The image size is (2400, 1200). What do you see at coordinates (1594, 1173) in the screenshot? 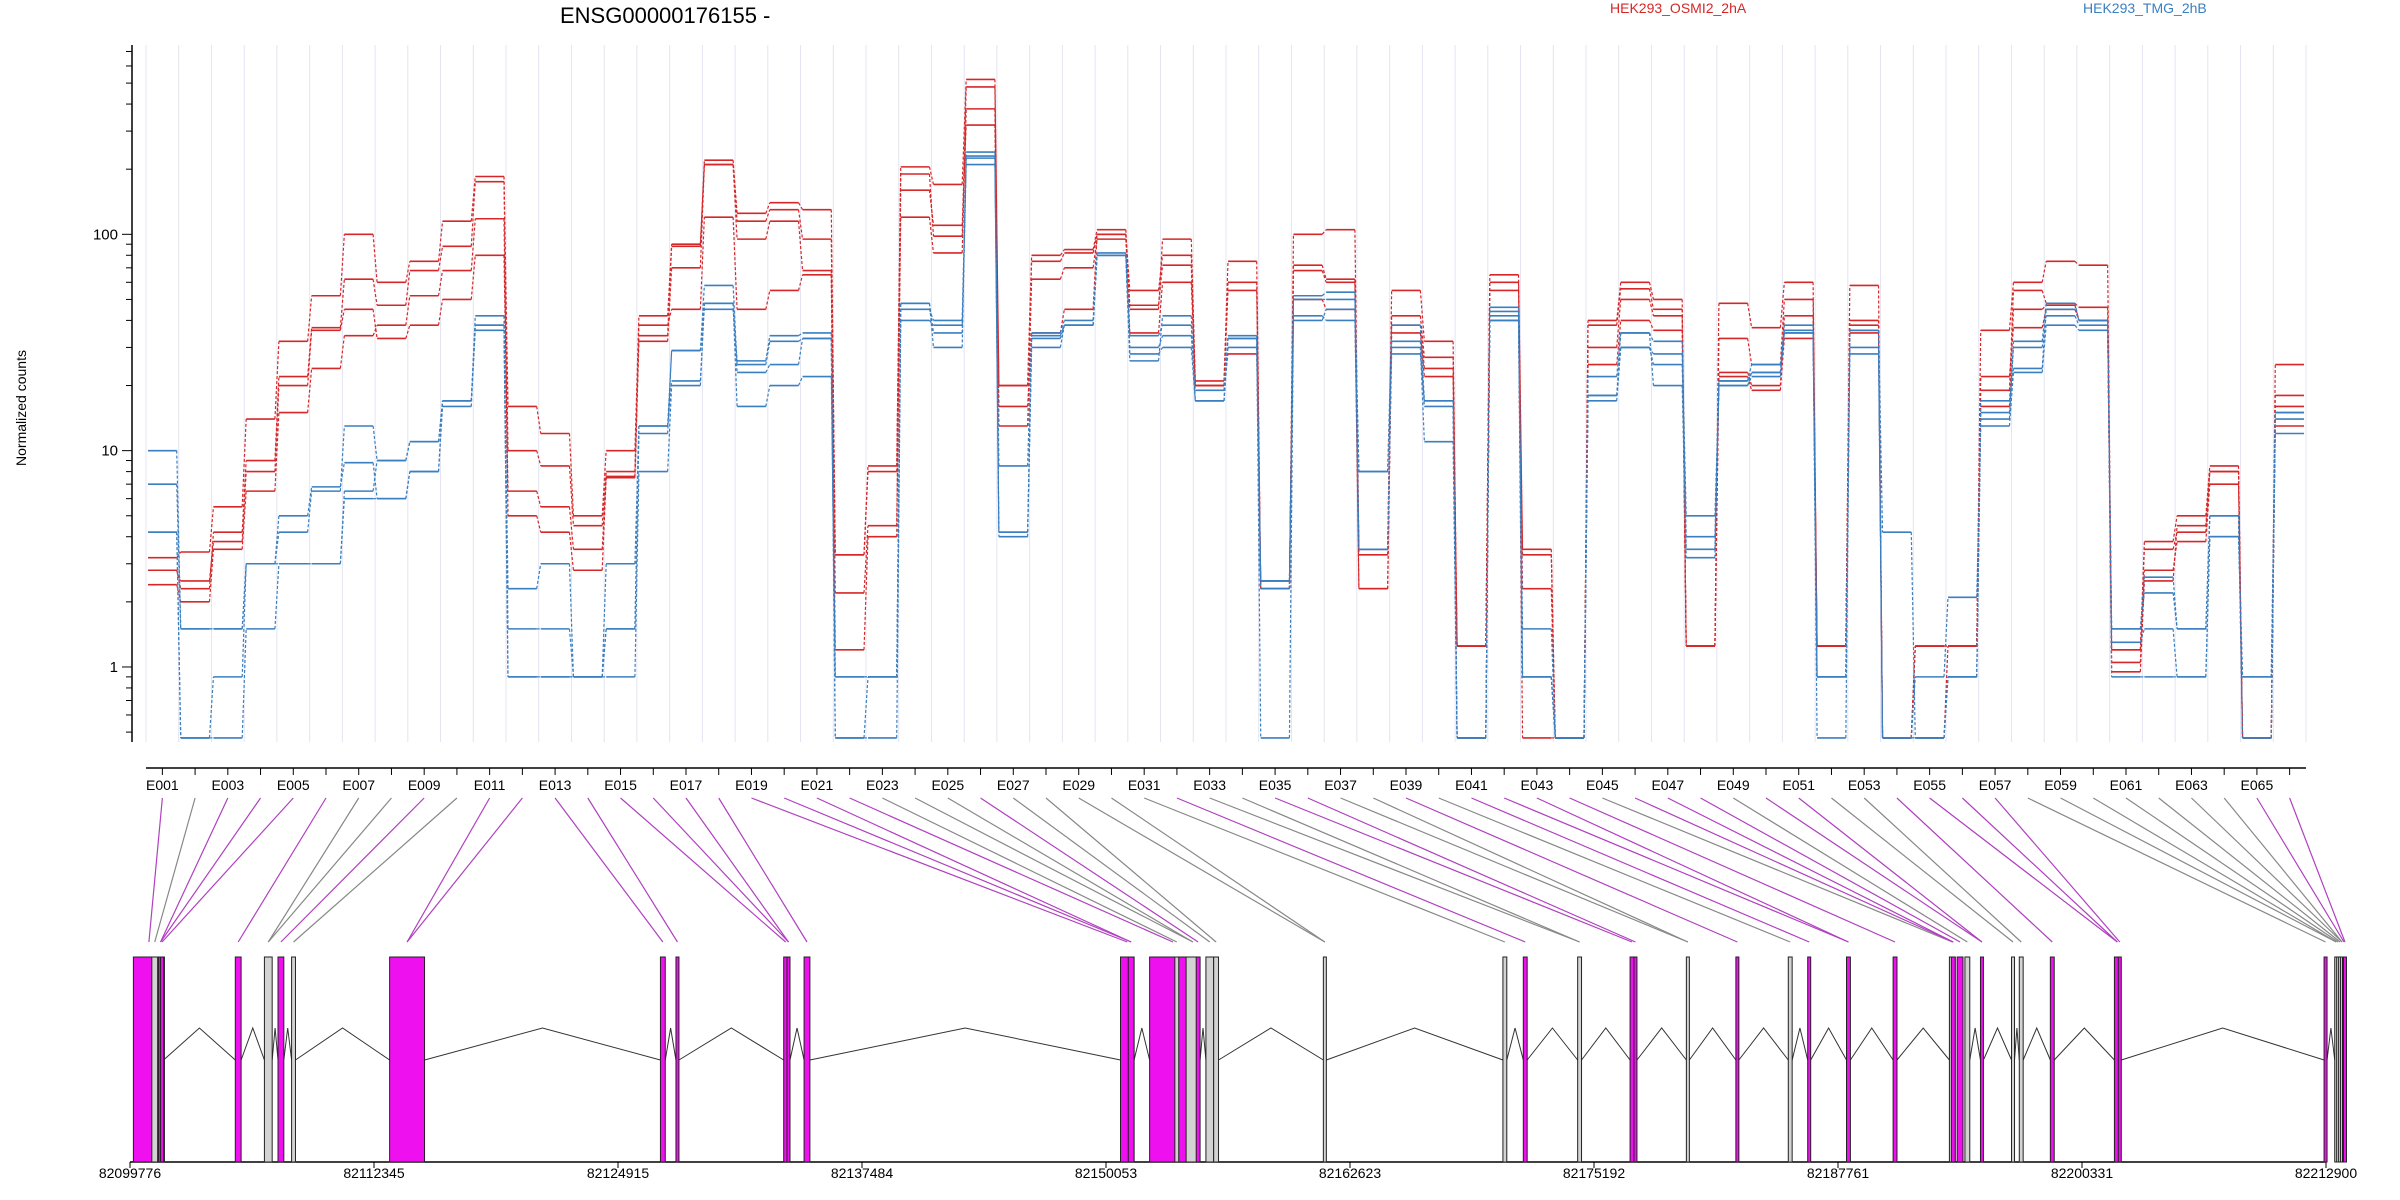
I see `genomic-tick-label: 82175192` at bounding box center [1594, 1173].